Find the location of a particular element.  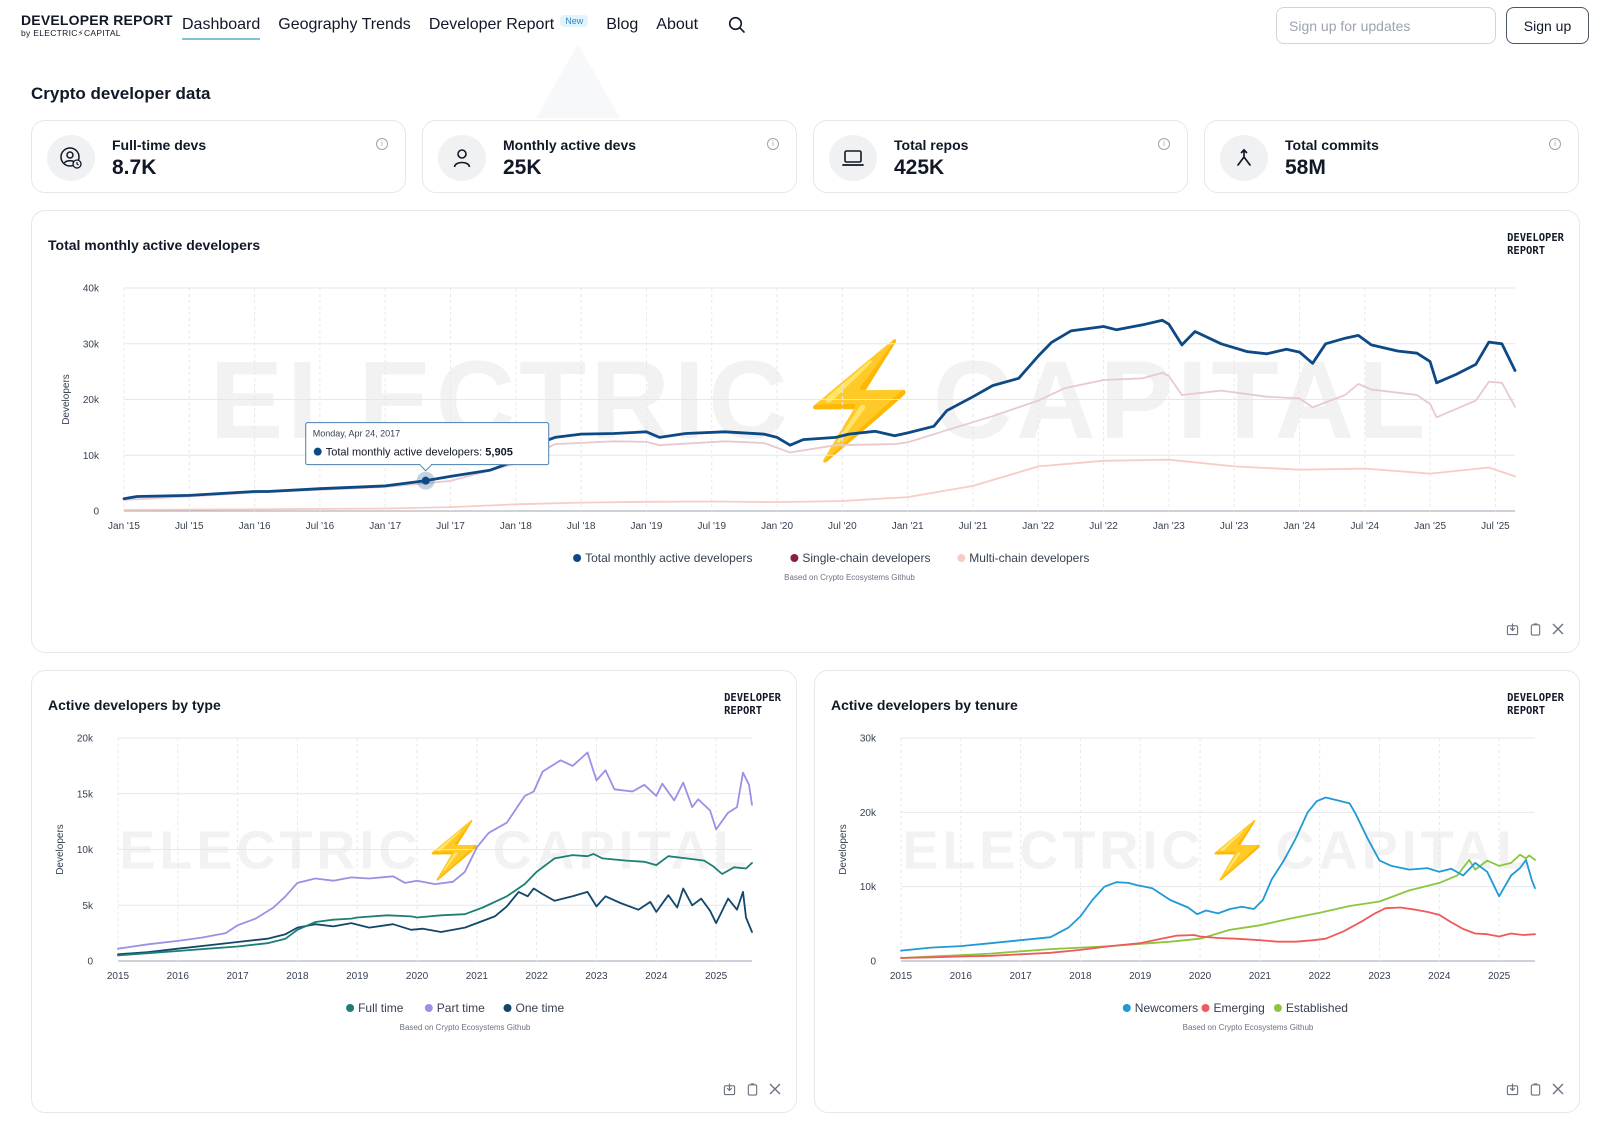

x-tick-label: Jul '20 is located at coordinates (842, 526).